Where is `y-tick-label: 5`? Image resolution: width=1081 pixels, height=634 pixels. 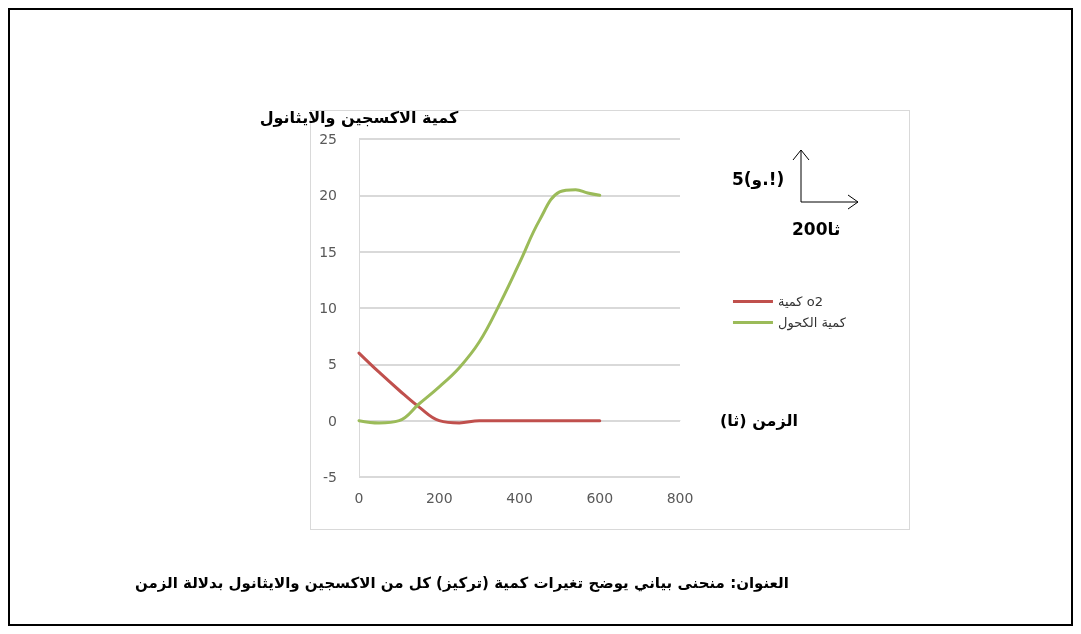 y-tick-label: 5 is located at coordinates (332, 364).